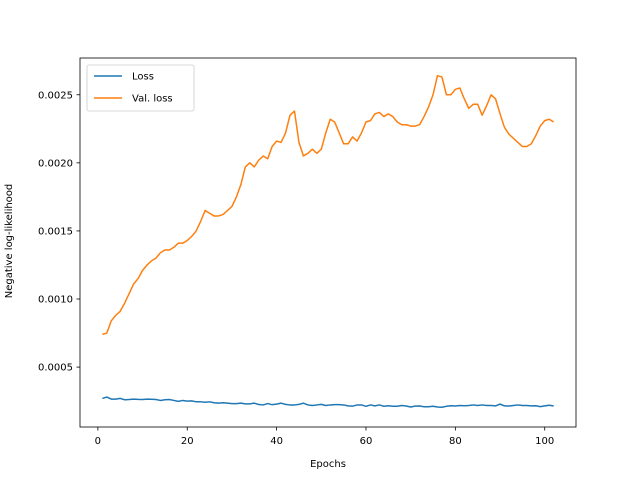 This screenshot has width=640, height=480. I want to click on x-axis-label: Epochs, so click(328, 464).